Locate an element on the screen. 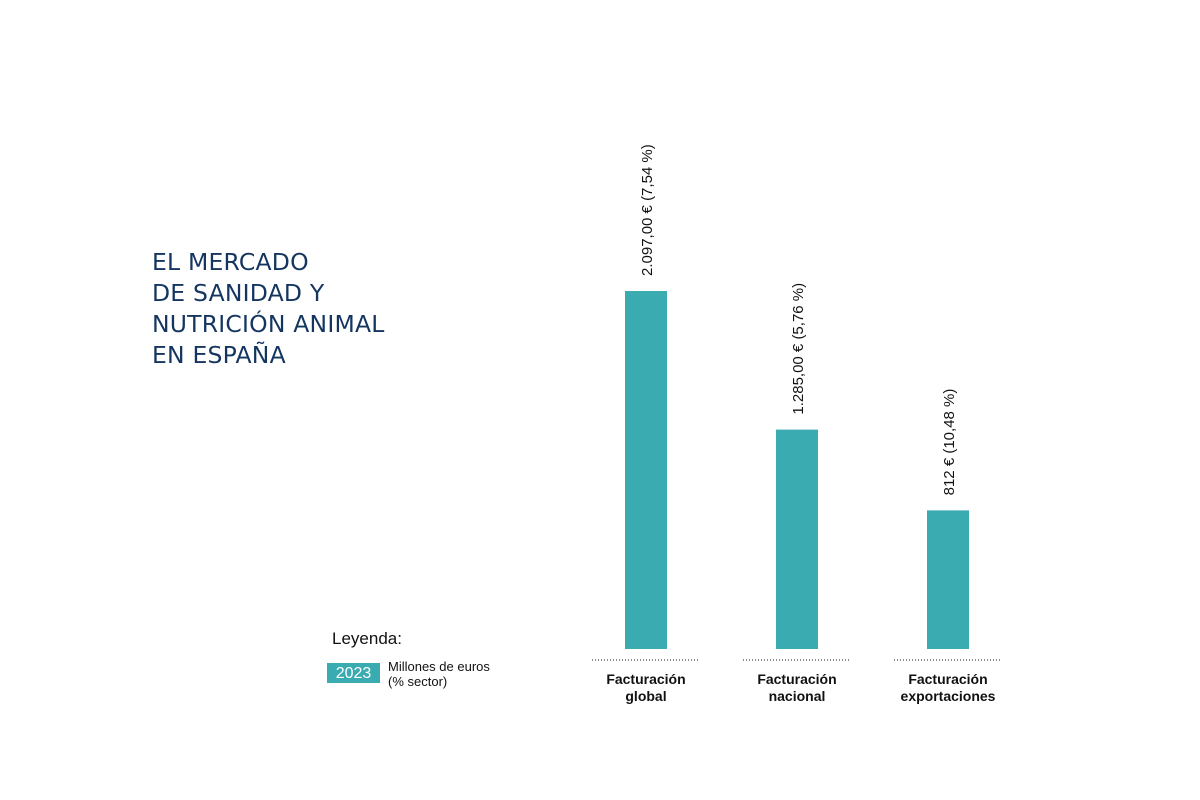 This screenshot has width=1200, height=800. category-label: Facturación global is located at coordinates (646, 688).